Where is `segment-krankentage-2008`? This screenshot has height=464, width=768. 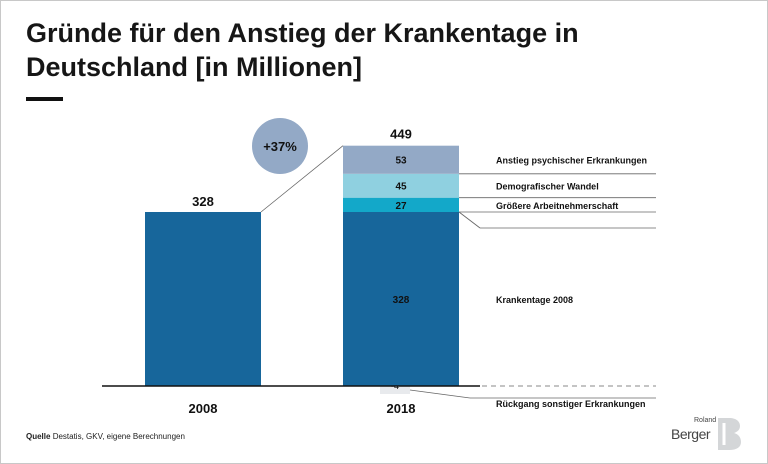
segment-krankentage-2008 is located at coordinates (401, 299).